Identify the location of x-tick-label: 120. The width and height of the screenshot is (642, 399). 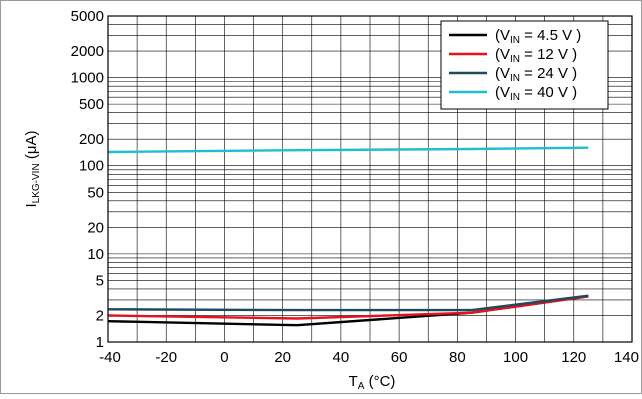
(573, 357).